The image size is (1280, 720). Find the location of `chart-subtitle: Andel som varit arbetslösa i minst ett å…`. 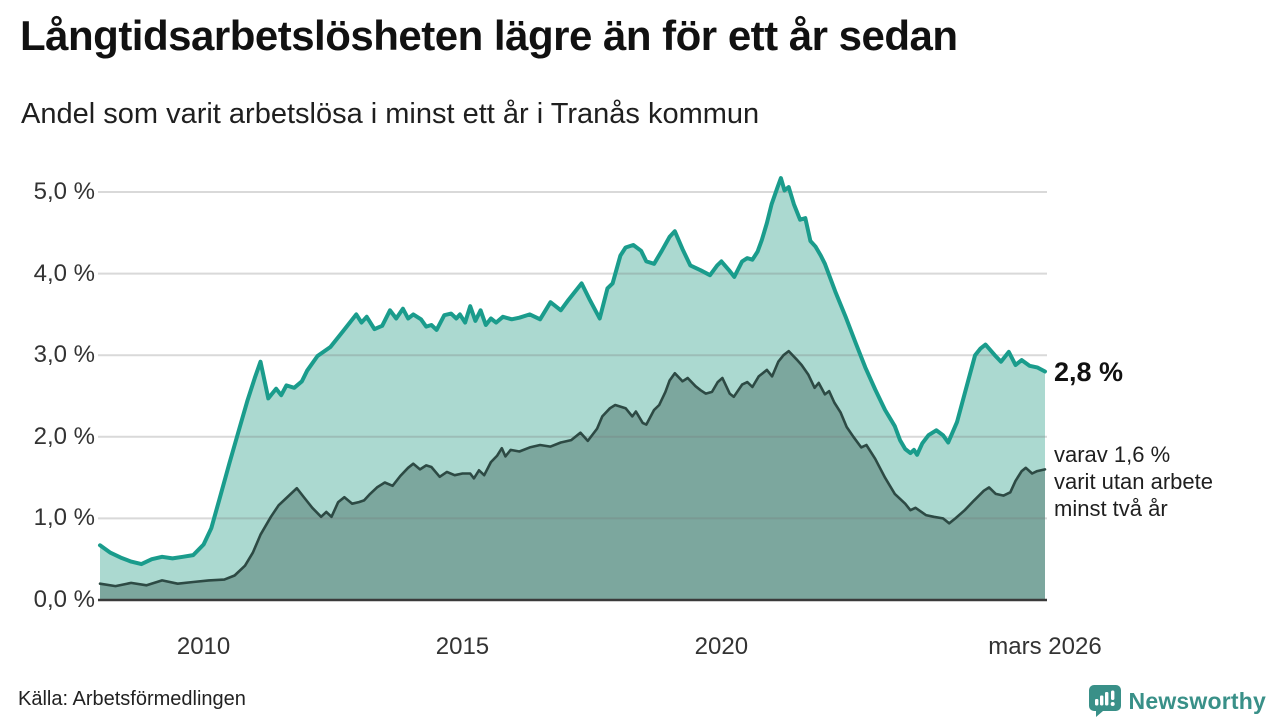

chart-subtitle: Andel som varit arbetslösa i minst ett å… is located at coordinates (390, 114).